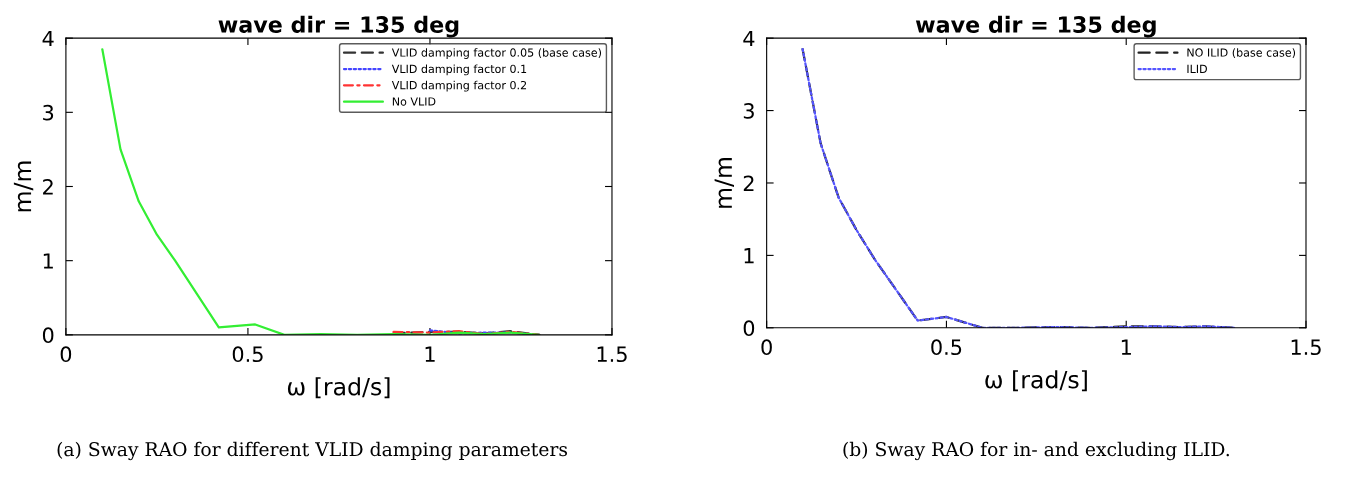  Describe the element at coordinates (1197, 68) in the screenshot. I see `legend-label: ILID` at that location.